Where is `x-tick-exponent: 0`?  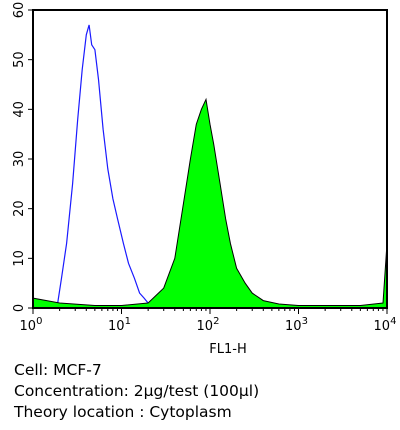
x-tick-exponent: 0 is located at coordinates (39, 321).